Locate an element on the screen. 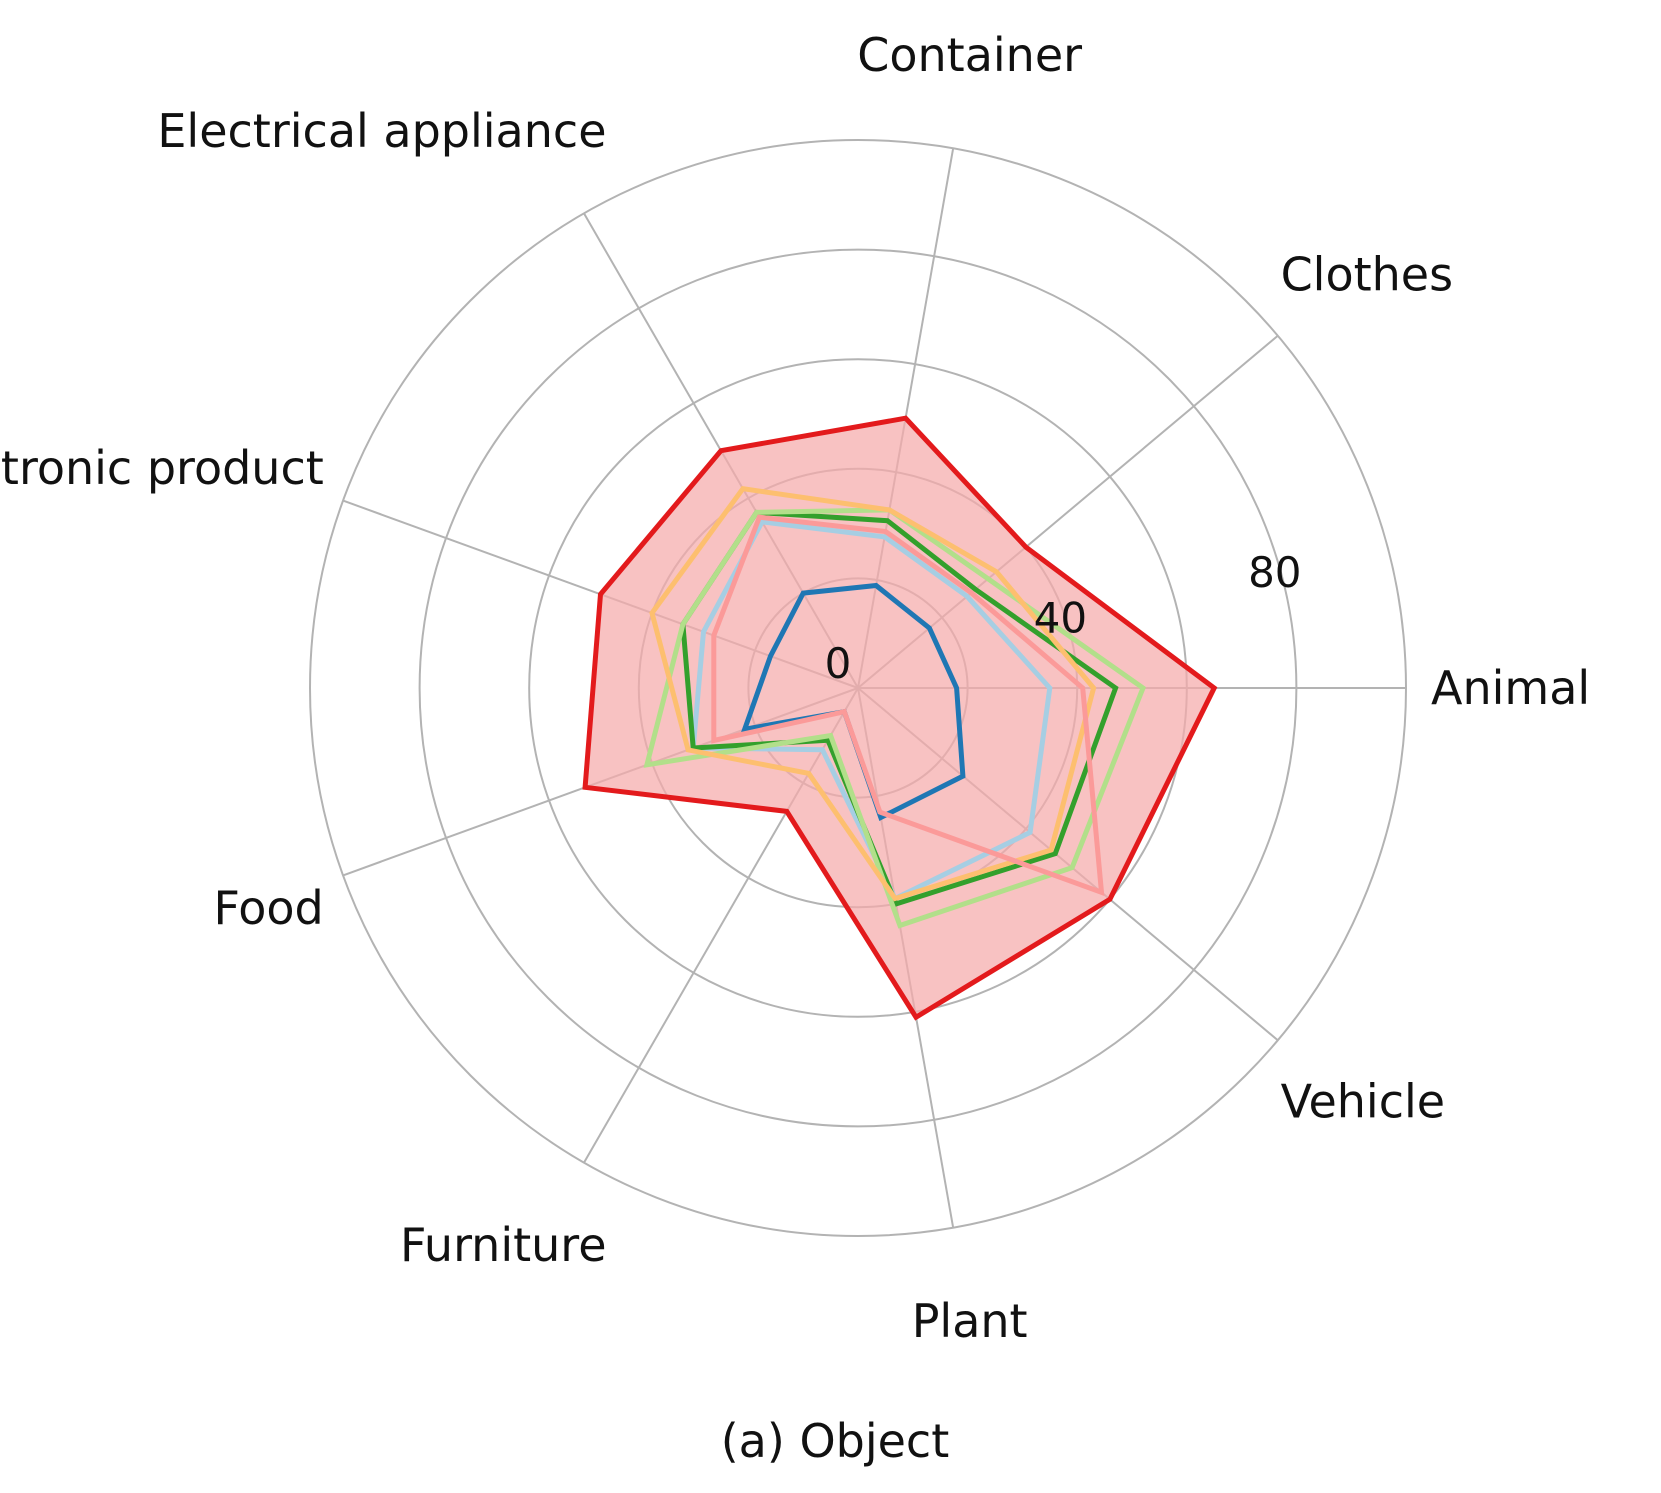  category-label: Electronic product is located at coordinates (162, 468).